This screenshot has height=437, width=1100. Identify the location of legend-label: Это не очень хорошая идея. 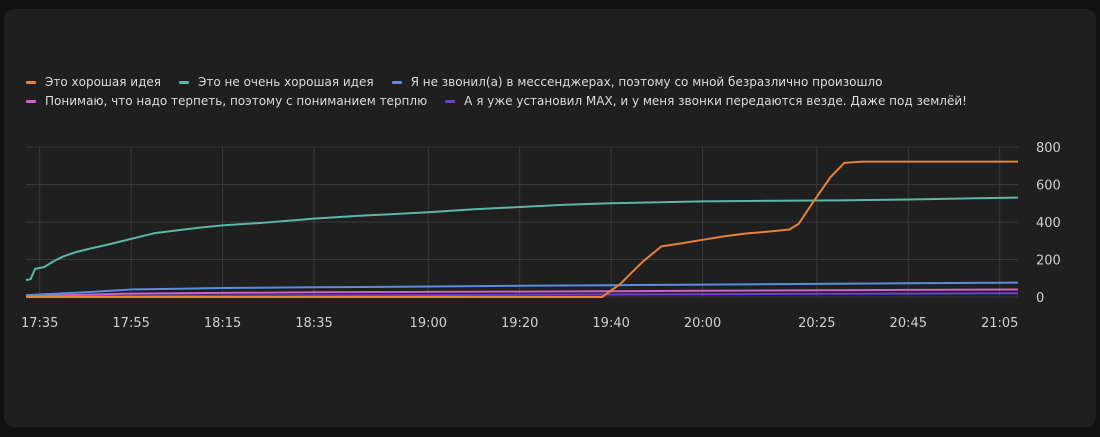
(286, 82).